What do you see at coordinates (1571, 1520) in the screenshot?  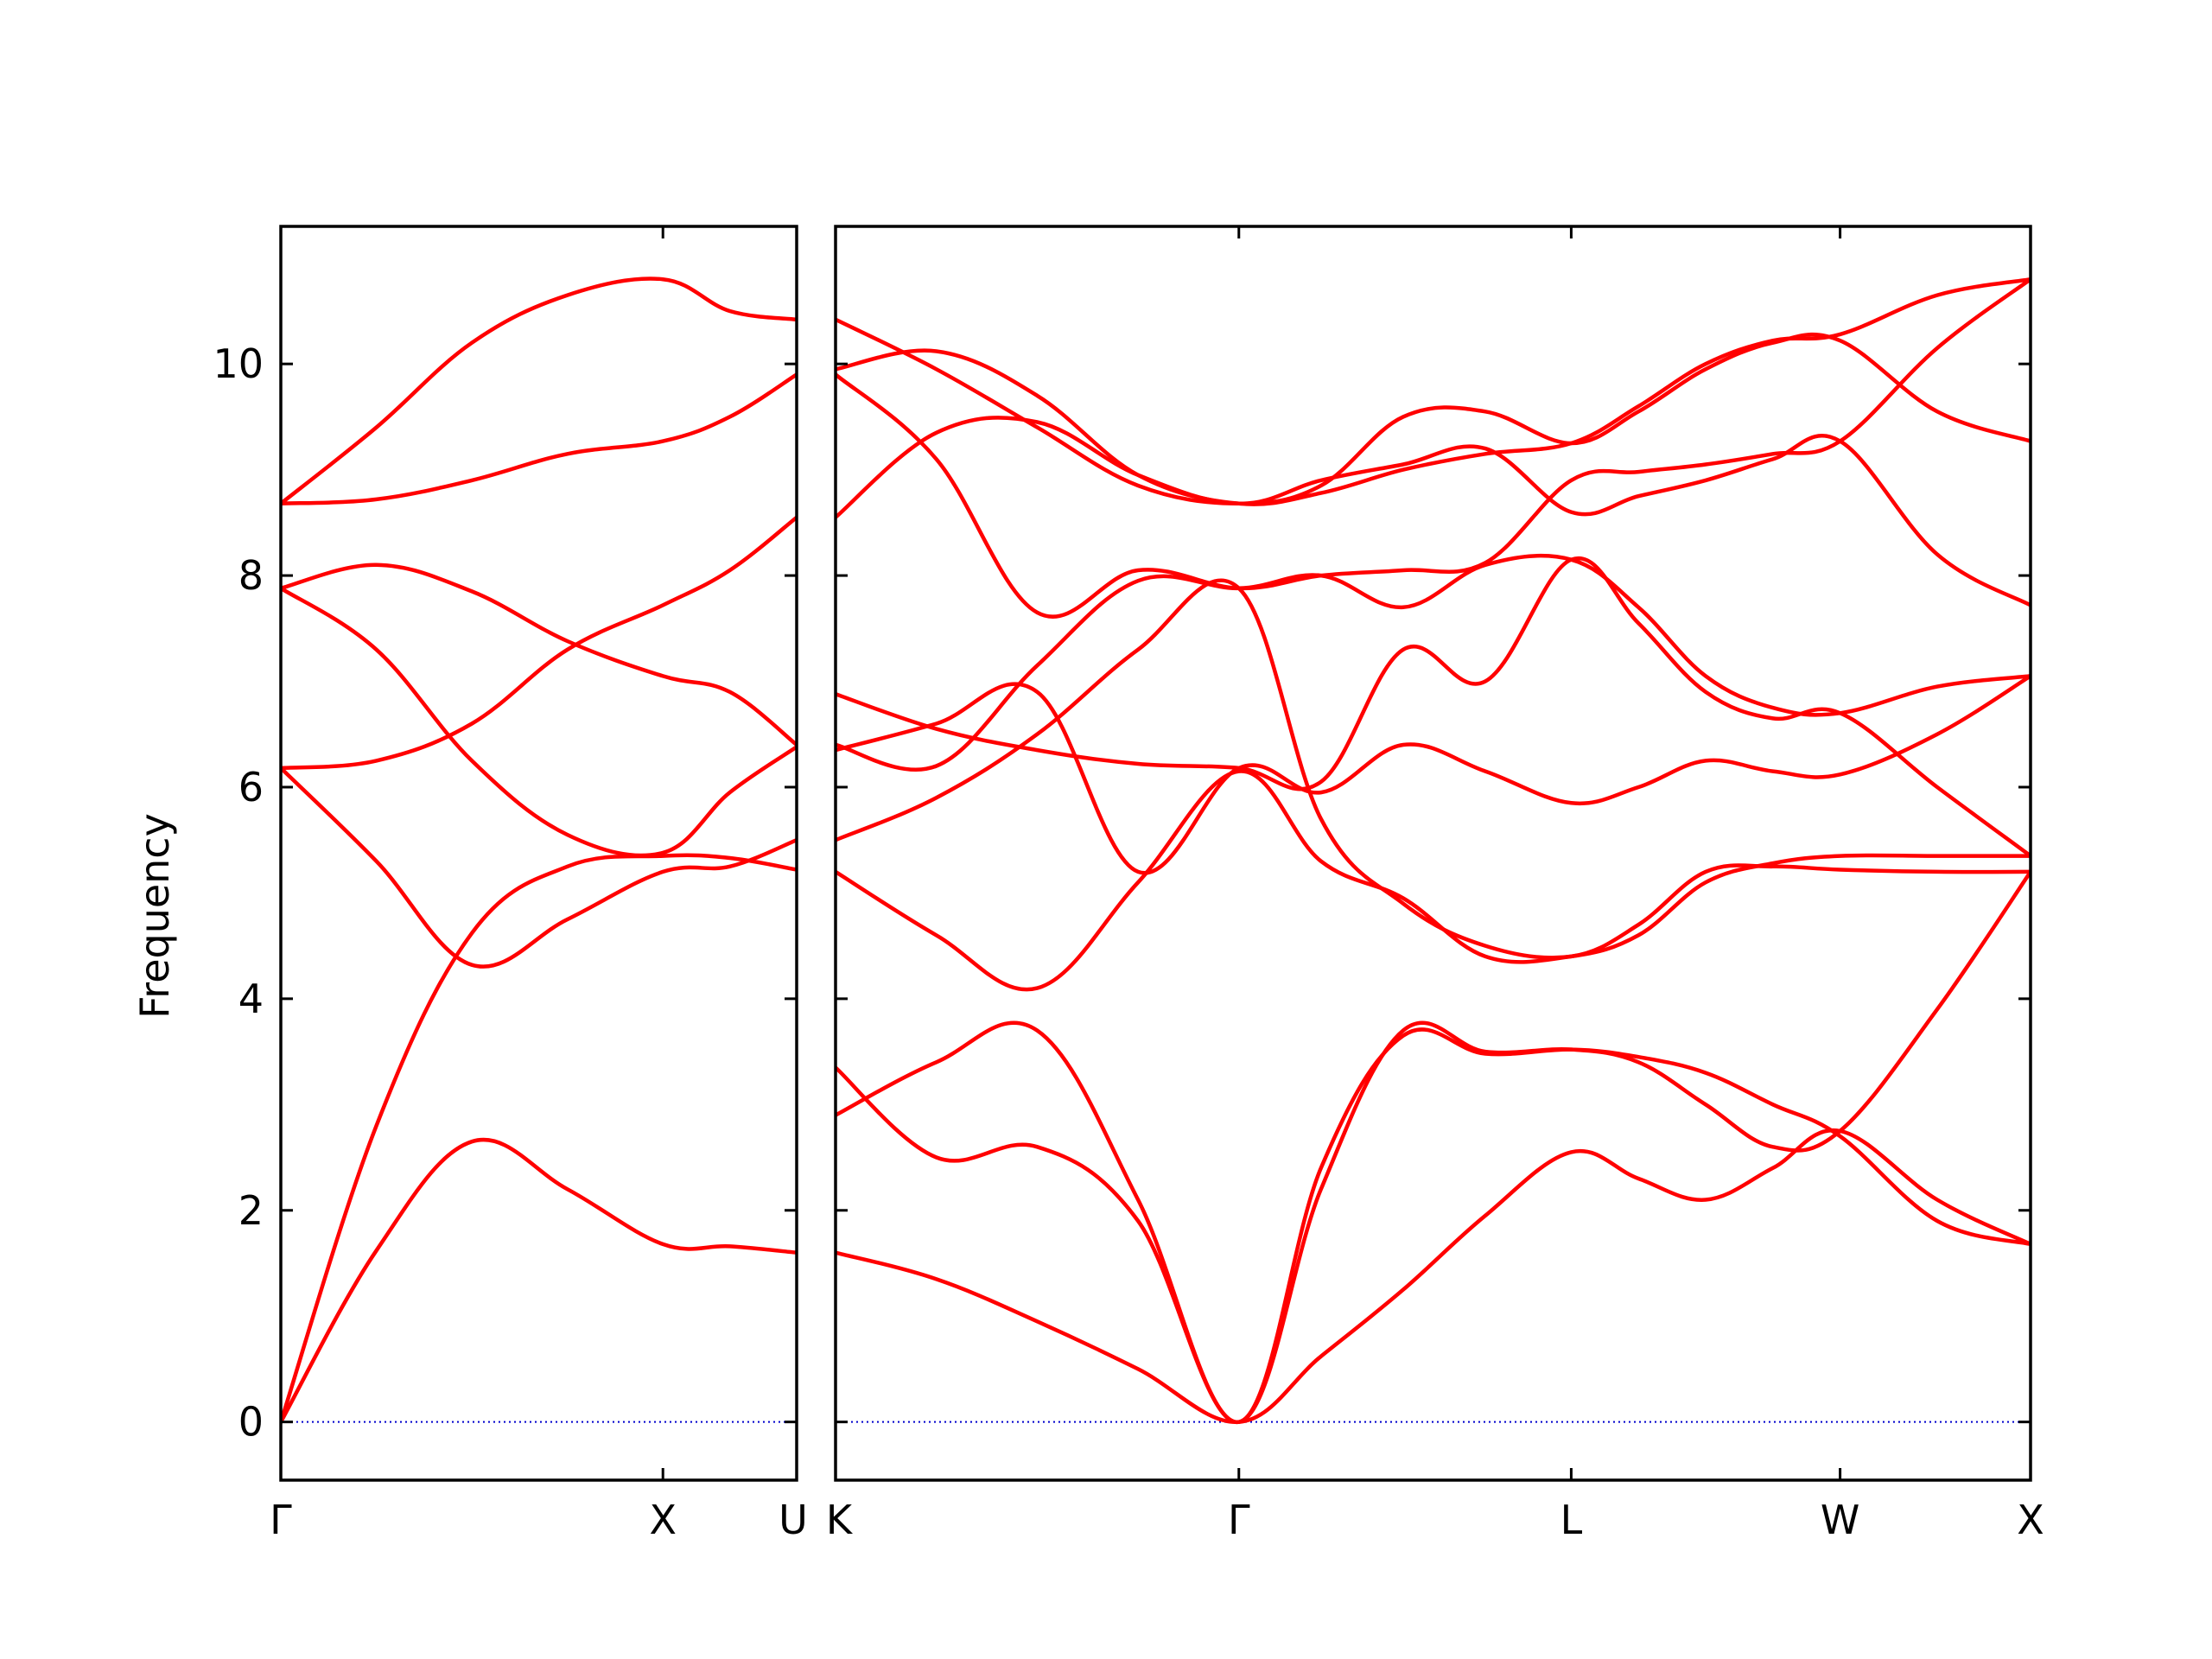 I see `x-tick-label: L` at bounding box center [1571, 1520].